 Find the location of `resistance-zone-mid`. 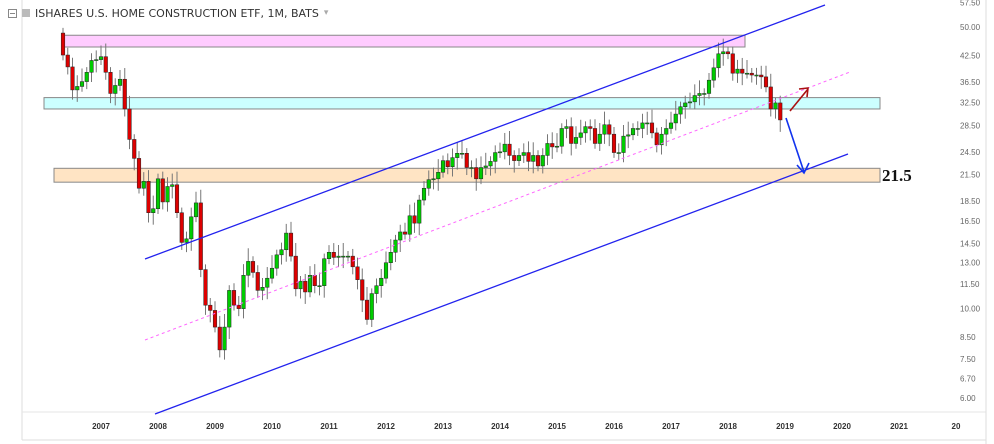

resistance-zone-mid is located at coordinates (462, 103).